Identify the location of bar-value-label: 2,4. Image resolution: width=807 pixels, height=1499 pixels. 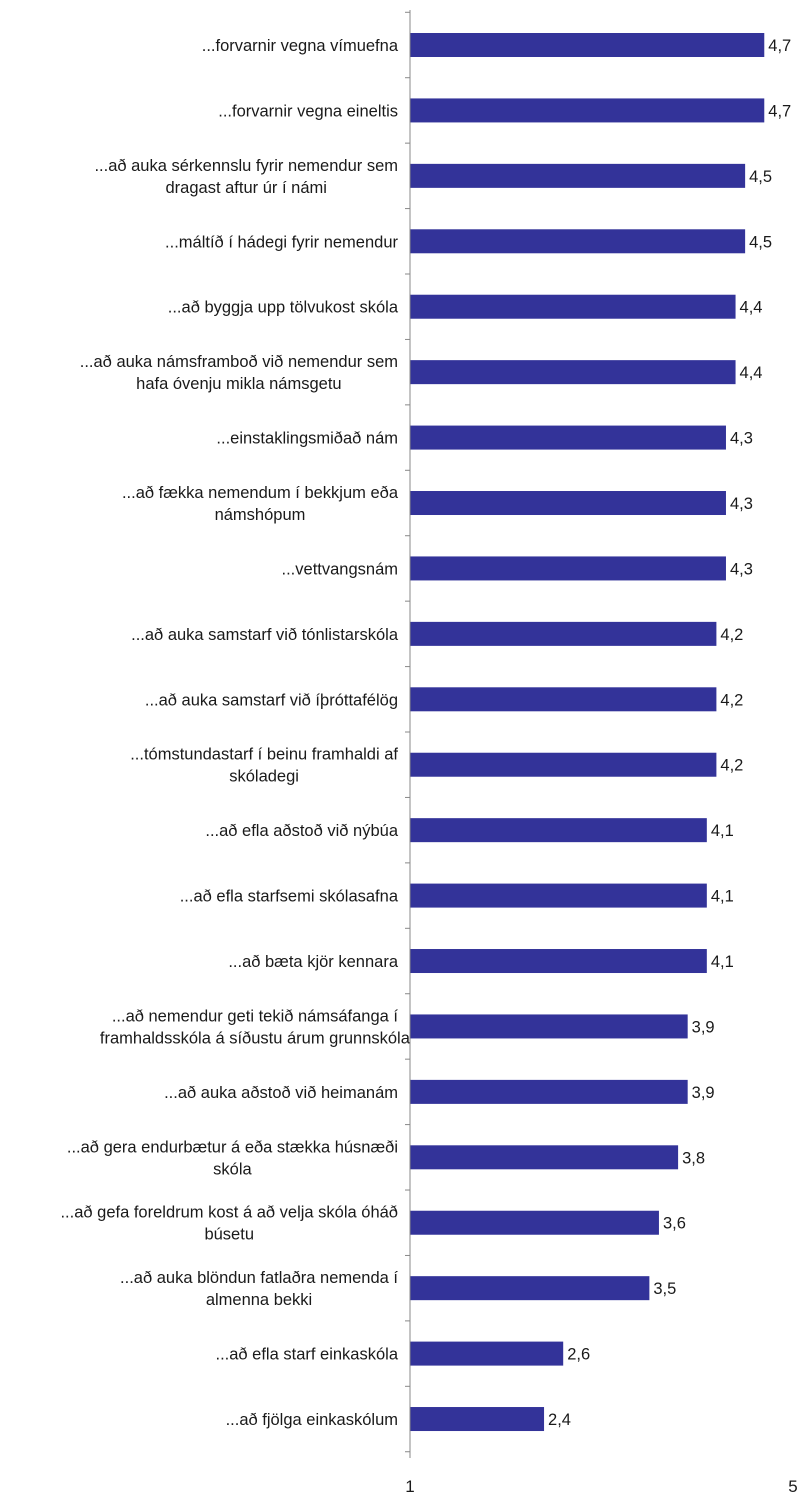
(559, 1420).